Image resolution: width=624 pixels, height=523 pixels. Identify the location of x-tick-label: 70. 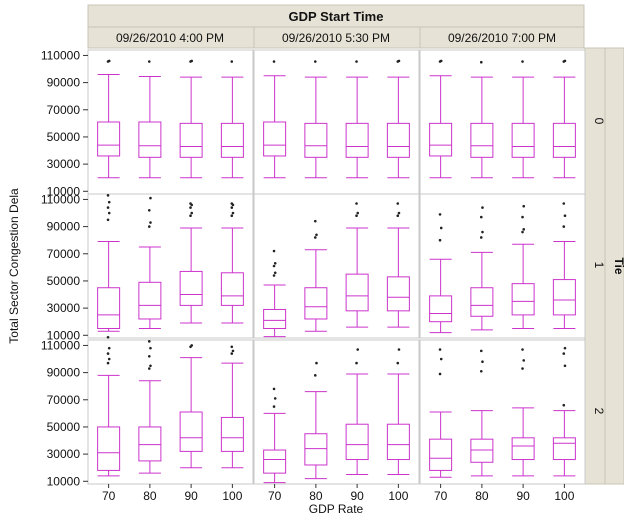
(275, 496).